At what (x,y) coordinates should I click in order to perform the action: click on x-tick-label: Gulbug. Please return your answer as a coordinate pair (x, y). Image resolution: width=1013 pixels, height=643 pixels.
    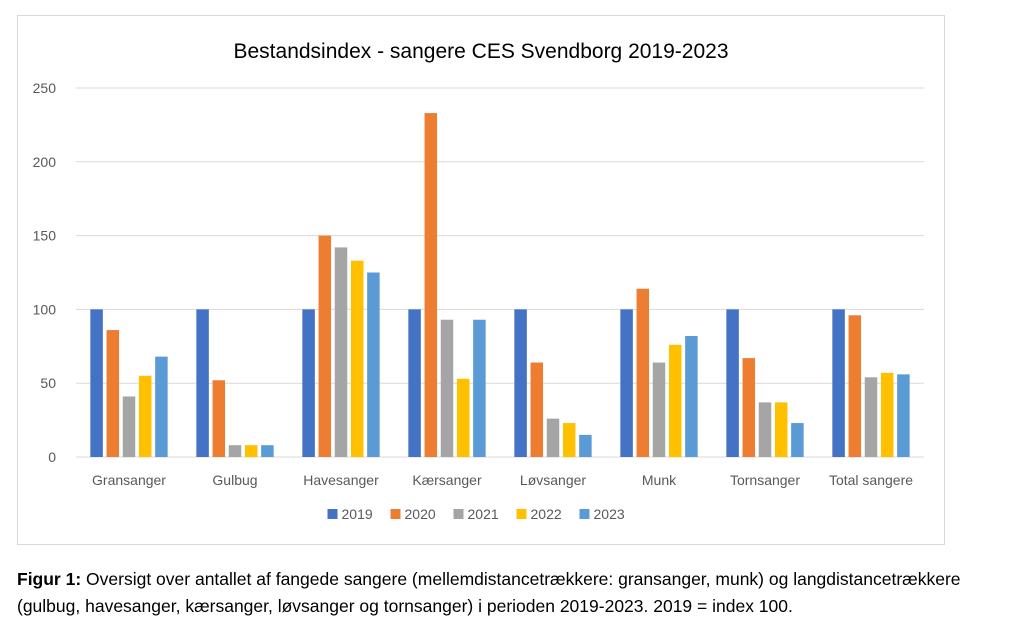
    Looking at the image, I should click on (234, 480).